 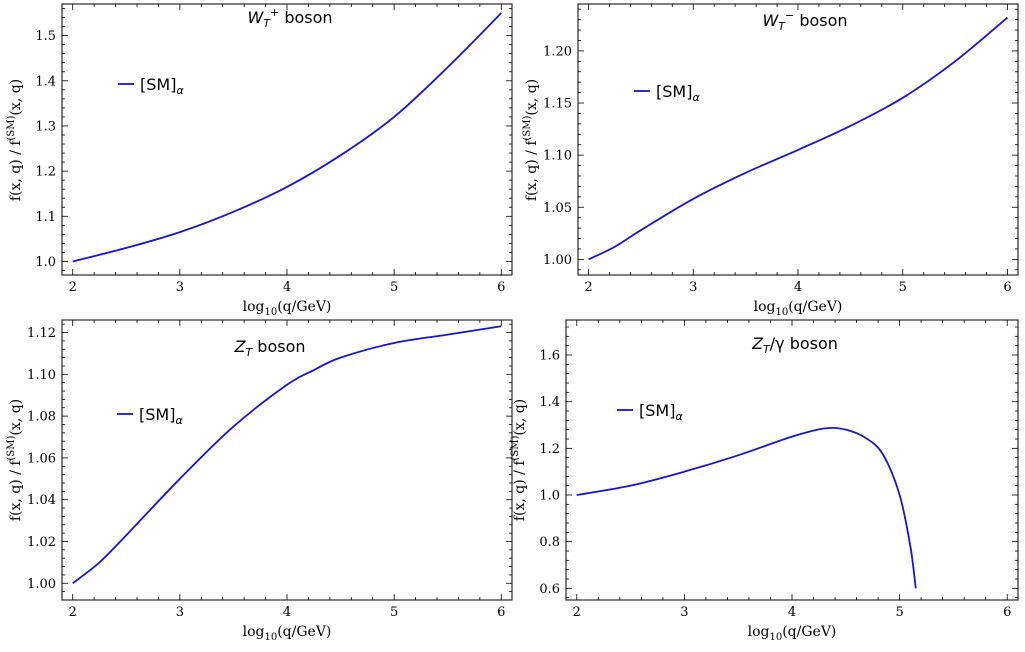 I want to click on panel-title: ZT boson, so click(x=270, y=348).